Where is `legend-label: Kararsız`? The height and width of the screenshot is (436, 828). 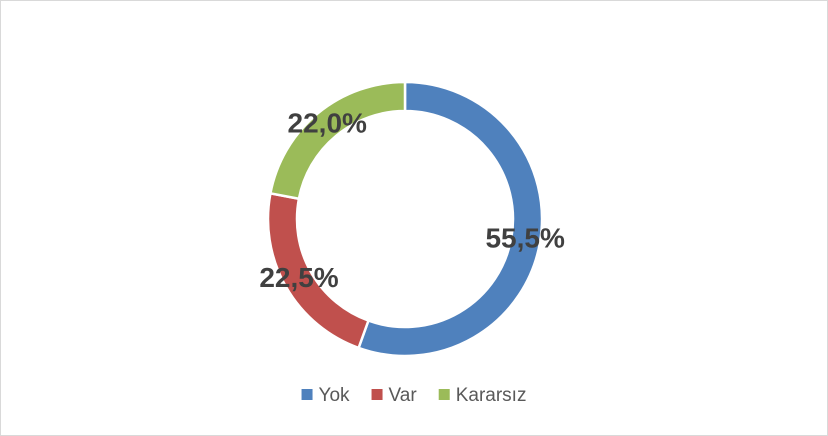 legend-label: Kararsız is located at coordinates (491, 395).